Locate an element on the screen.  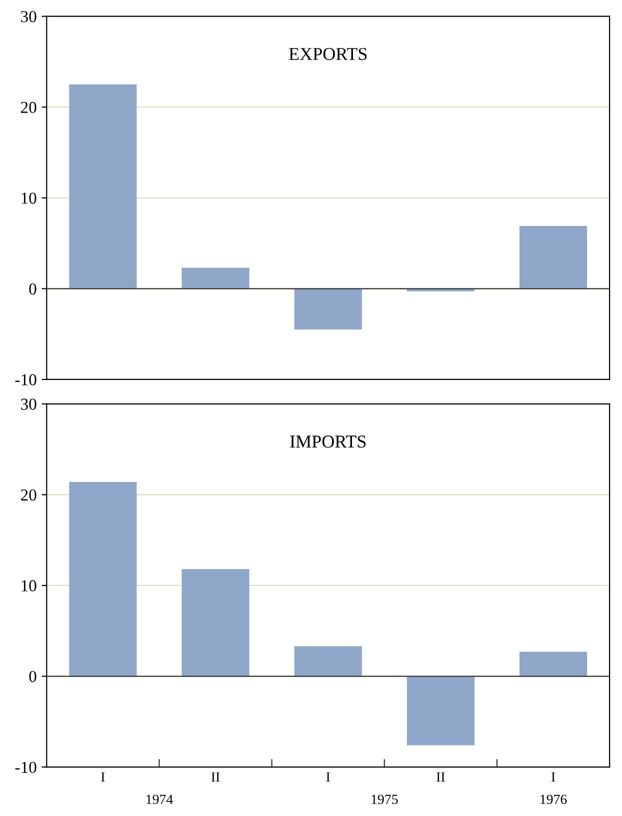
text: 1976 is located at coordinates (553, 799).